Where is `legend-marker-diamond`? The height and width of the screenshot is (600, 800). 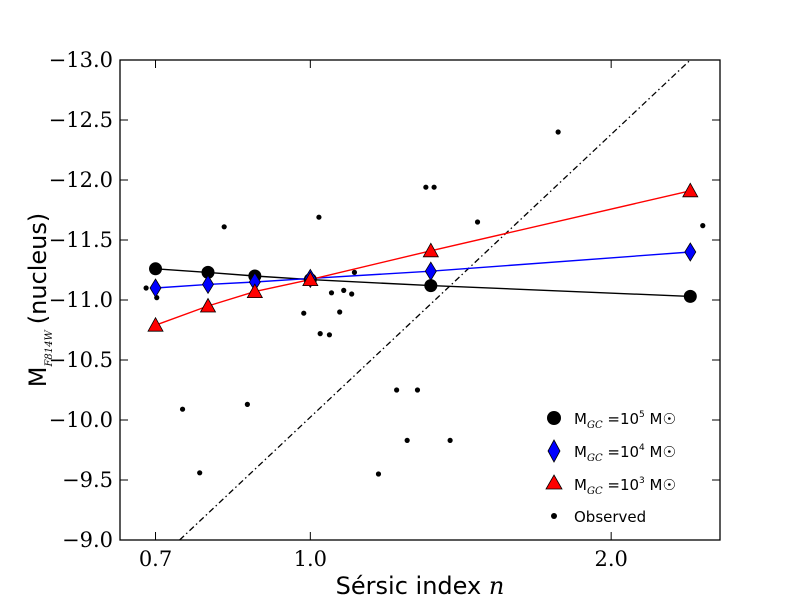
legend-marker-diamond is located at coordinates (554, 451).